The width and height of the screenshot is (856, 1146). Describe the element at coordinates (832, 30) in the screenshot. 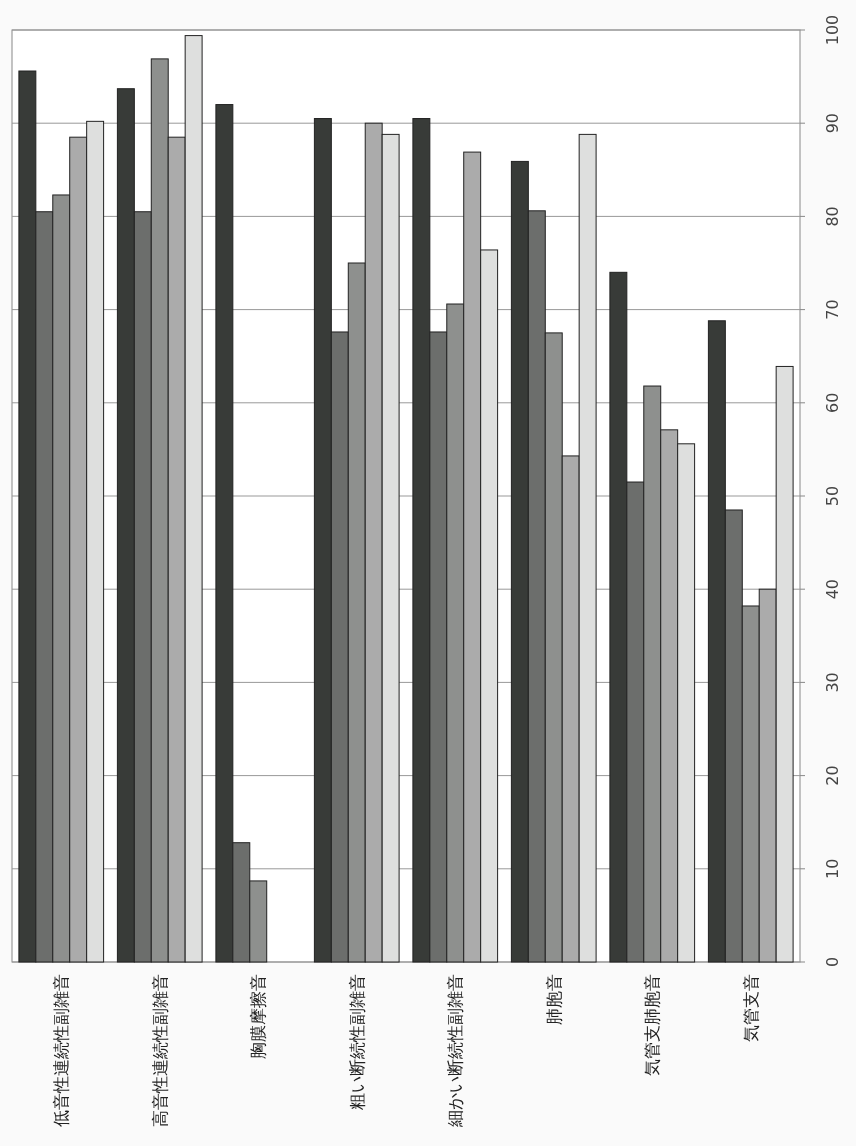

I see `y-tick-label: 100` at that location.